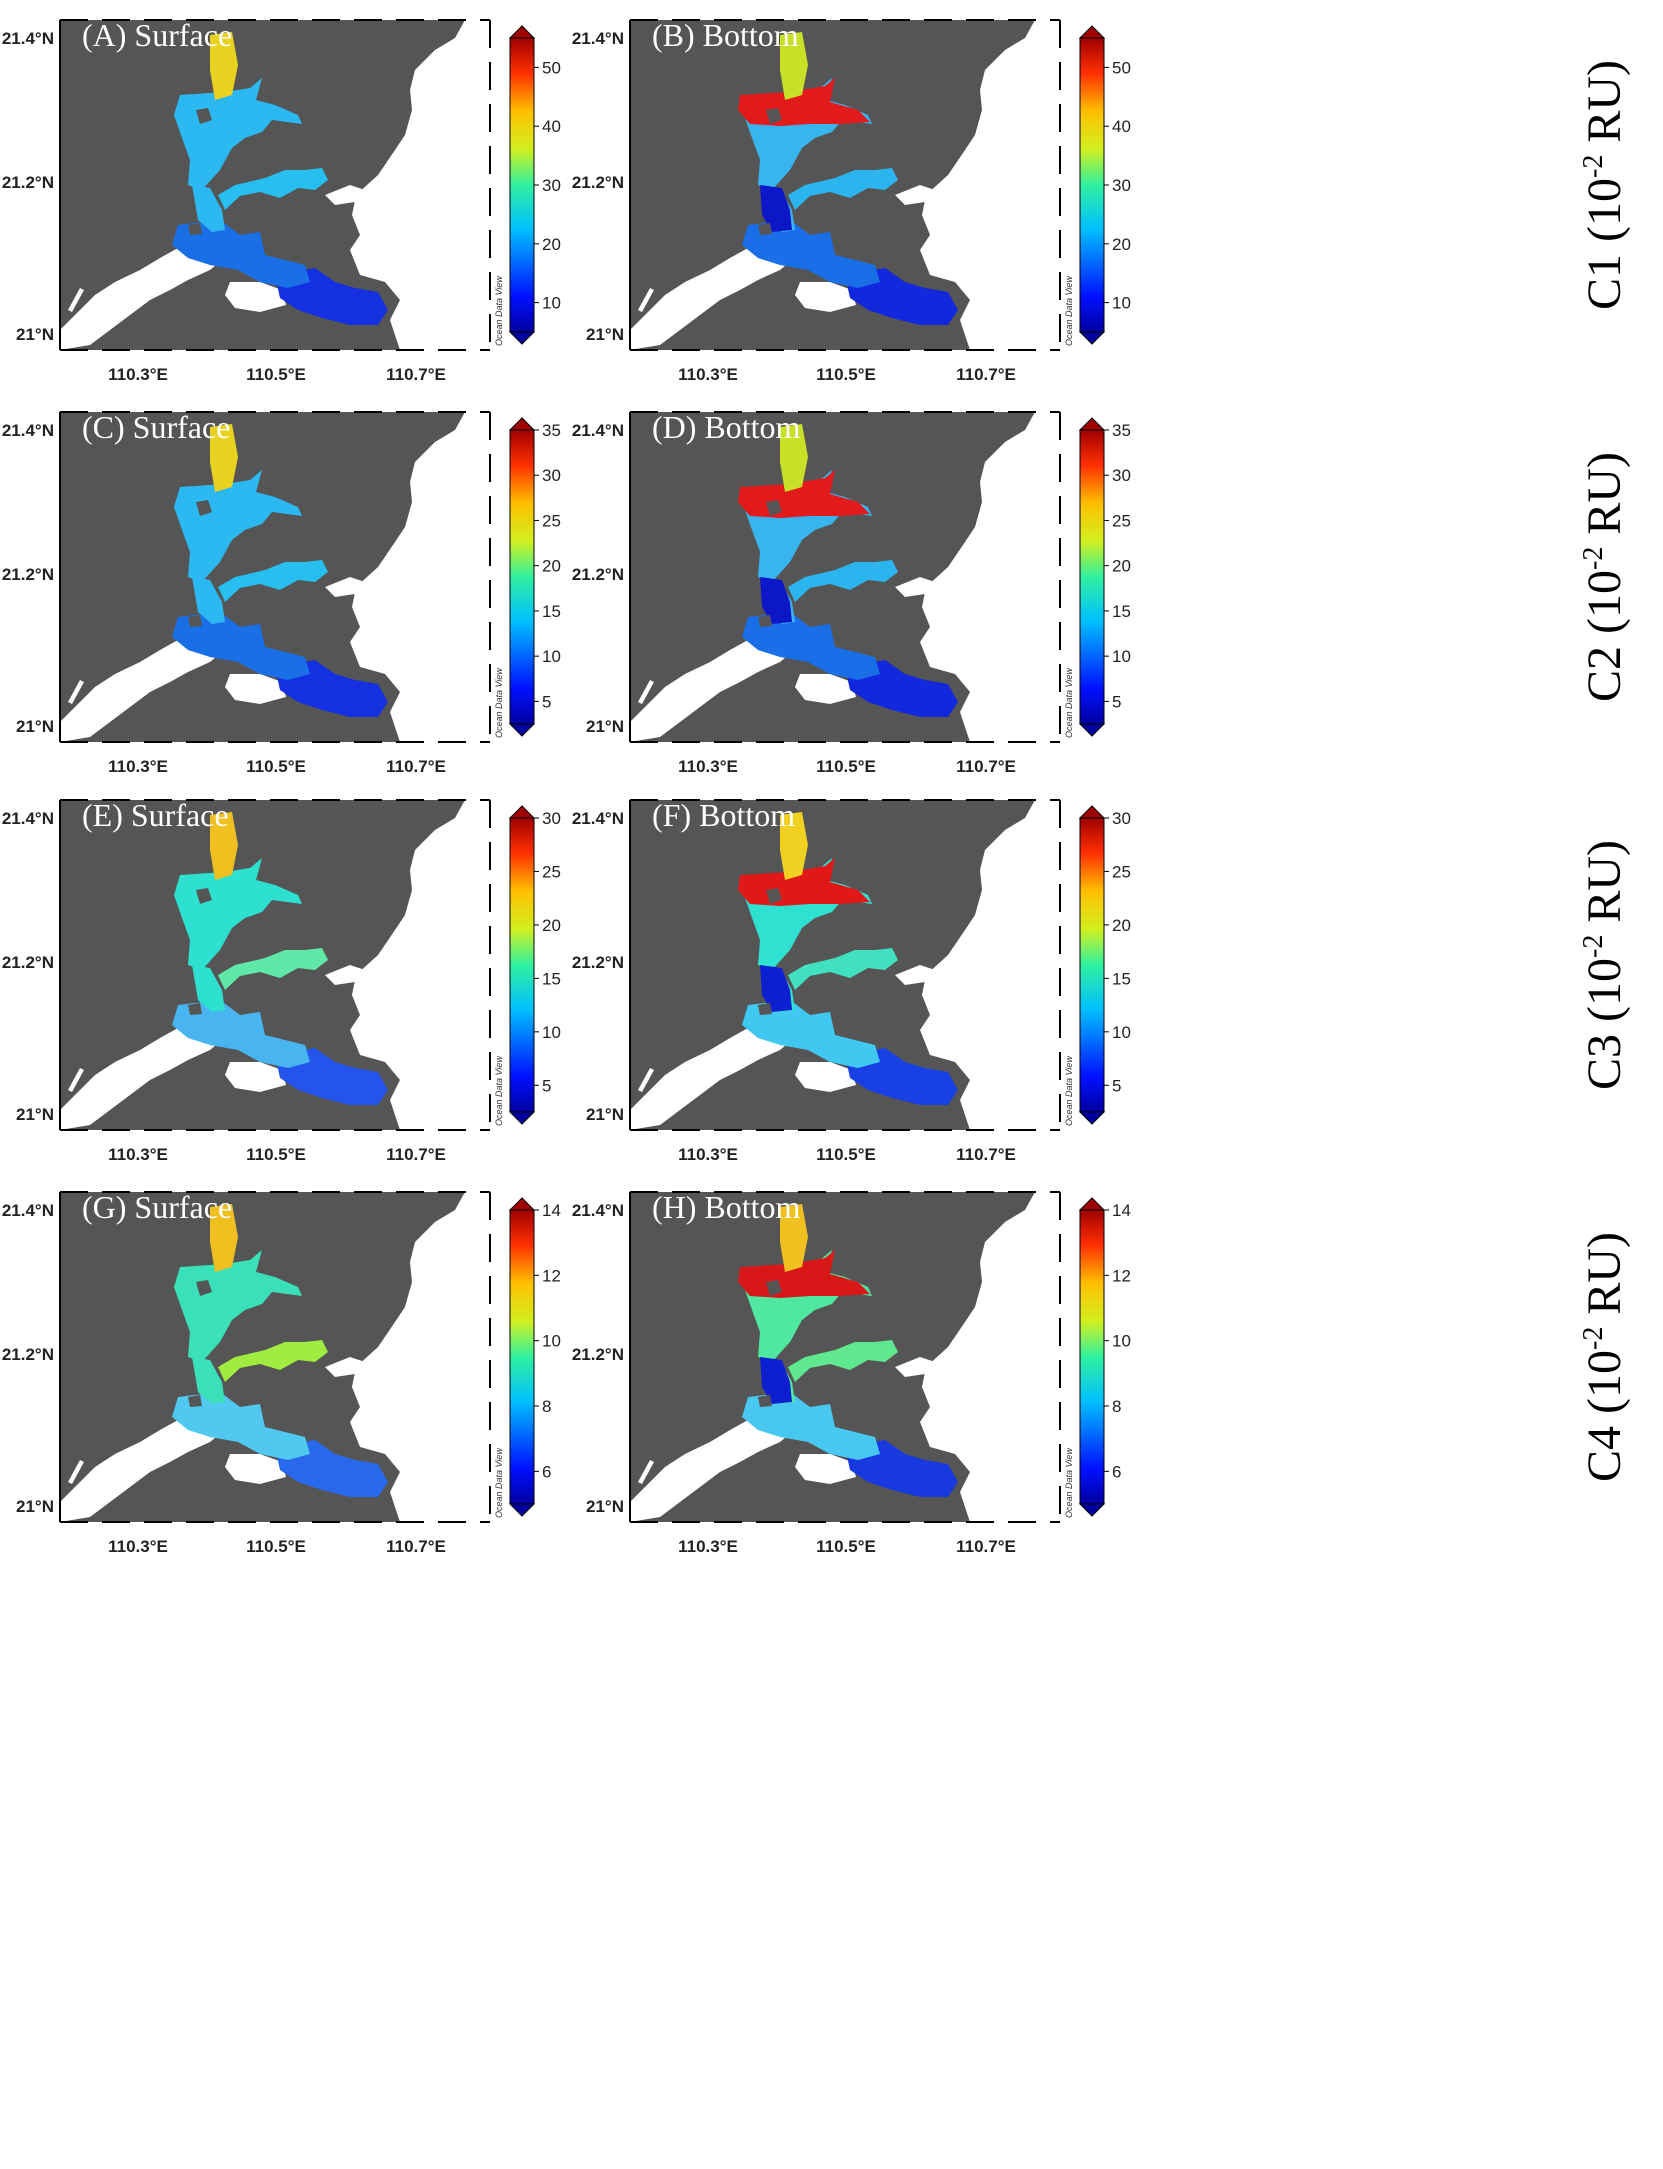 This screenshot has height=2169, width=1663. Describe the element at coordinates (157, 1207) in the screenshot. I see `panel-title: (G) Surface` at that location.